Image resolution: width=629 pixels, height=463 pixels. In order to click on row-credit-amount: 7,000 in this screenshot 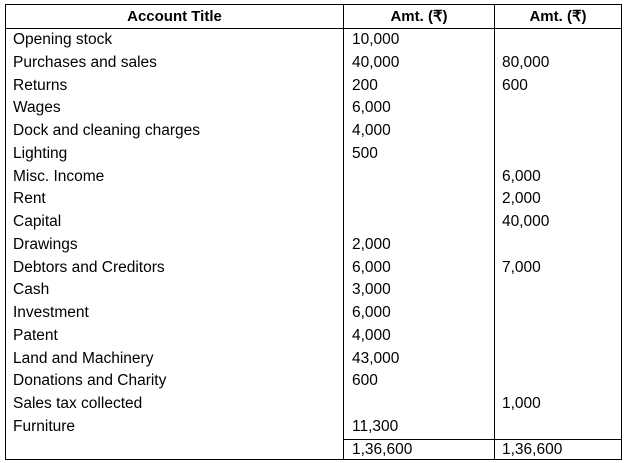, I will do `click(521, 267)`.